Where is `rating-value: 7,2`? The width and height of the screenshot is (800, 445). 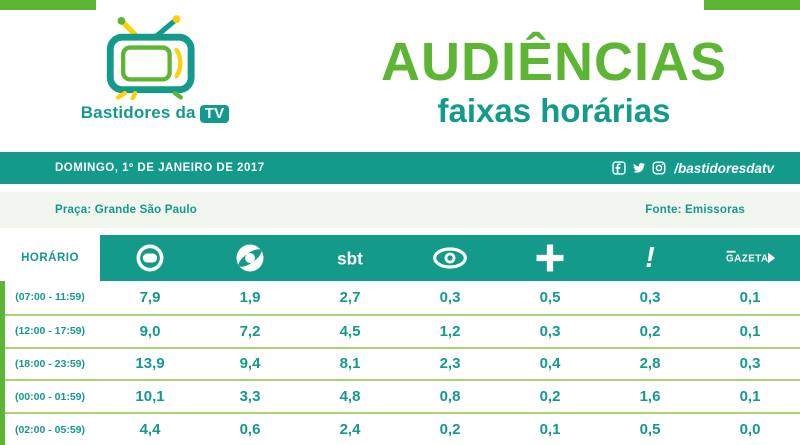
rating-value: 7,2 is located at coordinates (250, 331).